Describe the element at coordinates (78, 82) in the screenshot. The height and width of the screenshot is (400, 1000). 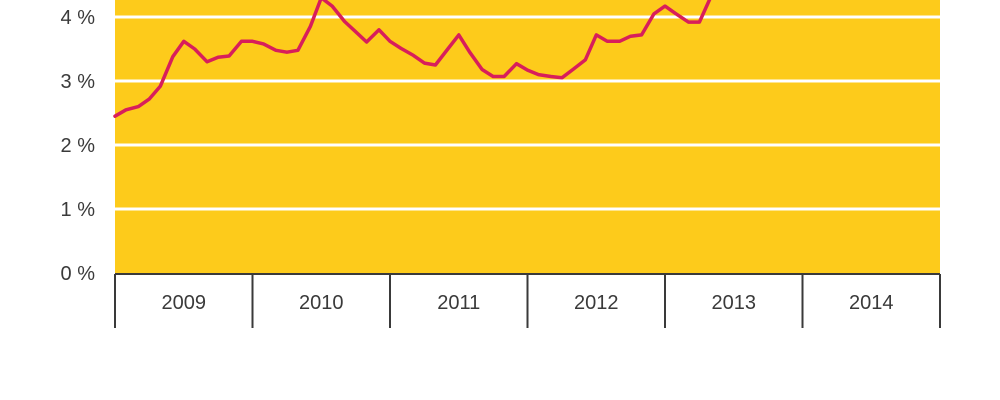
I see `y-tick-label: 3 %` at that location.